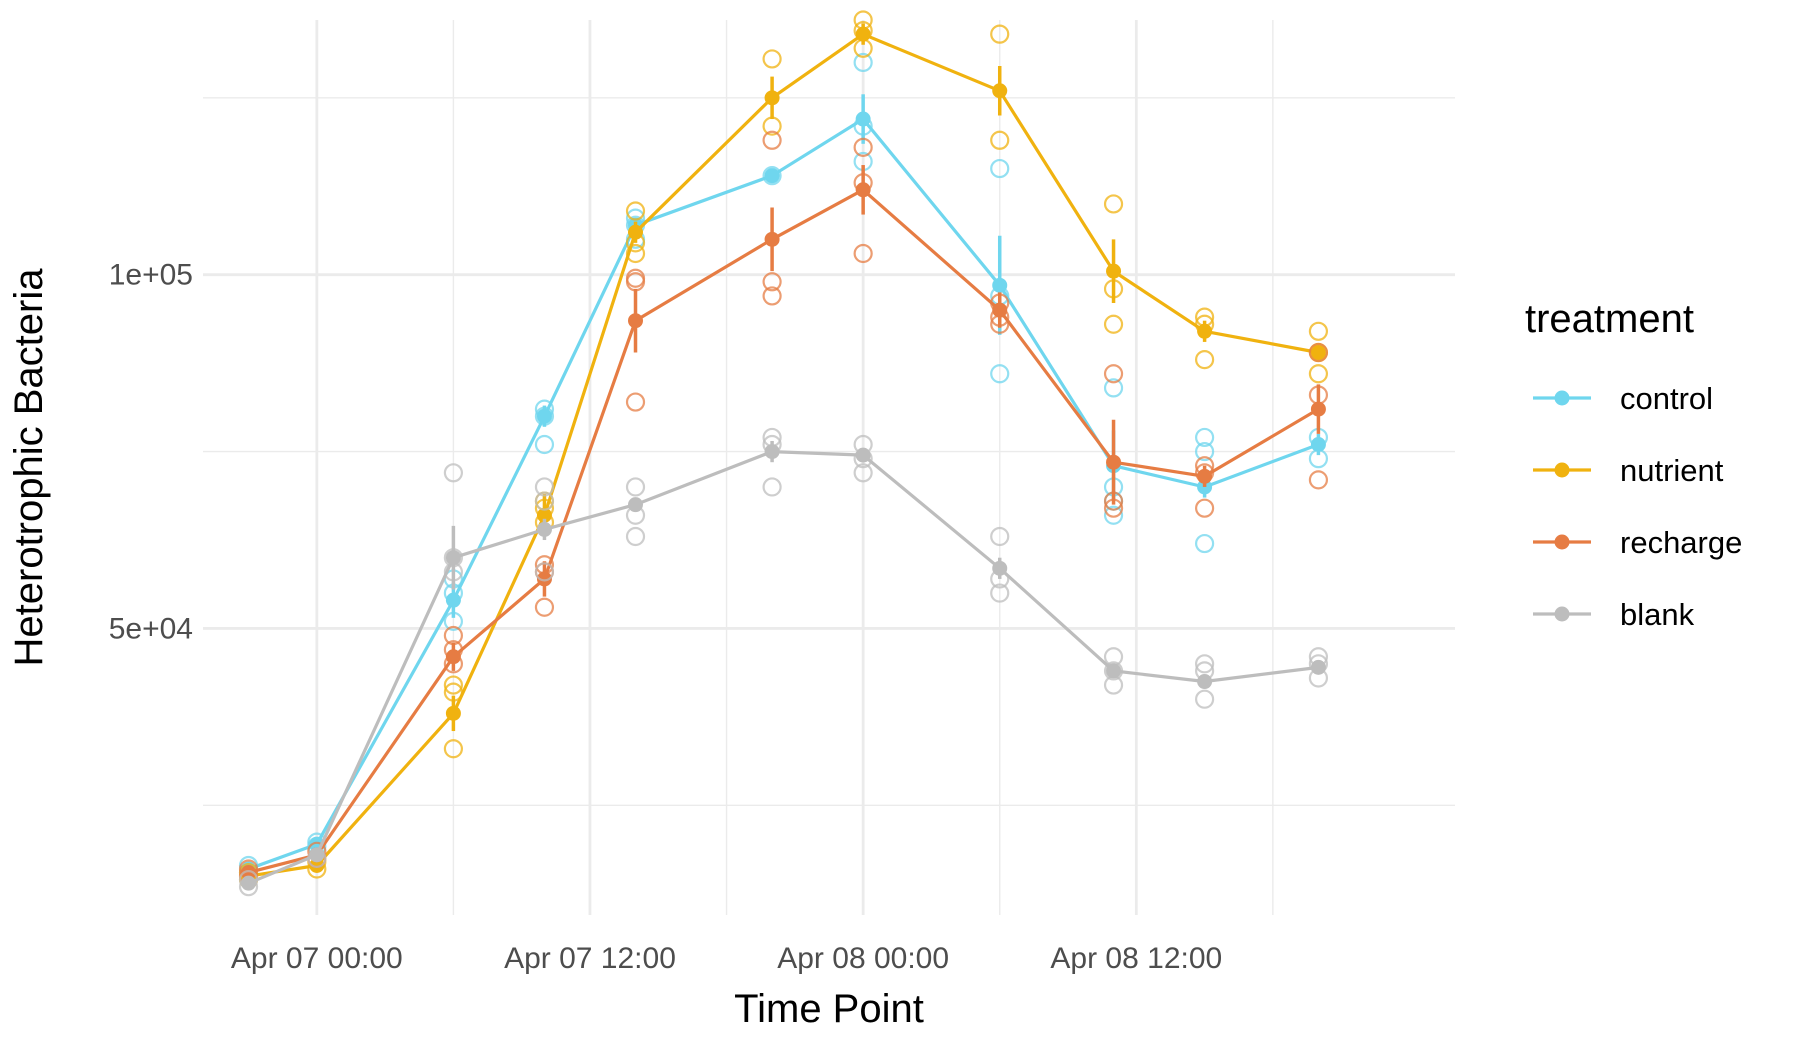 The width and height of the screenshot is (1800, 1050). What do you see at coordinates (1614, 614) in the screenshot?
I see `legend-item-blank: blank` at bounding box center [1614, 614].